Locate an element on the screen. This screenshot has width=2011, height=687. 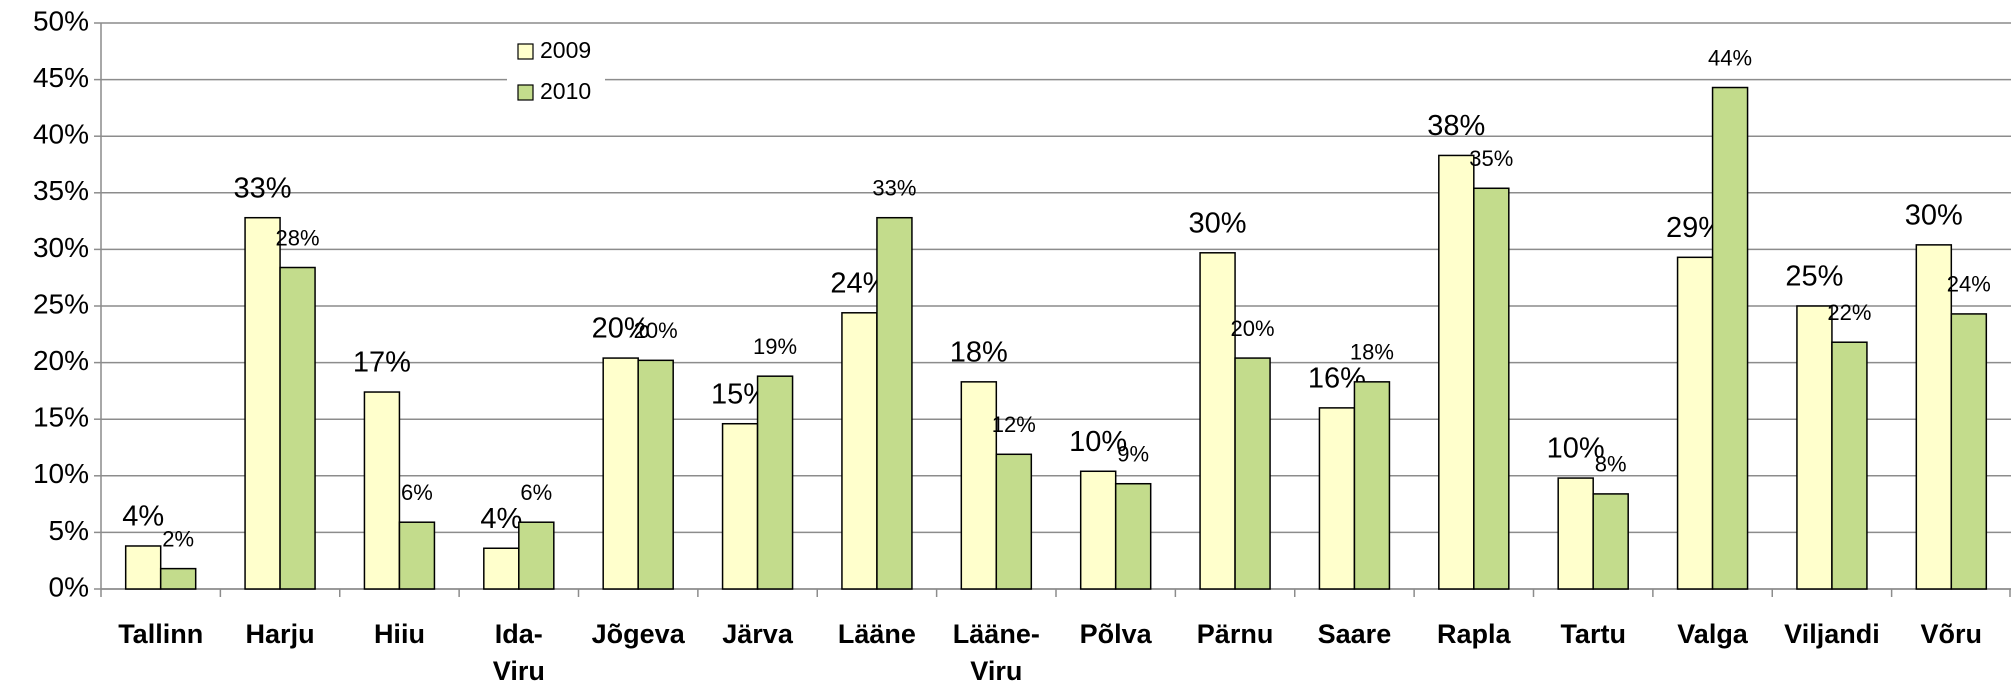
data-label: 12% is located at coordinates (1014, 424).